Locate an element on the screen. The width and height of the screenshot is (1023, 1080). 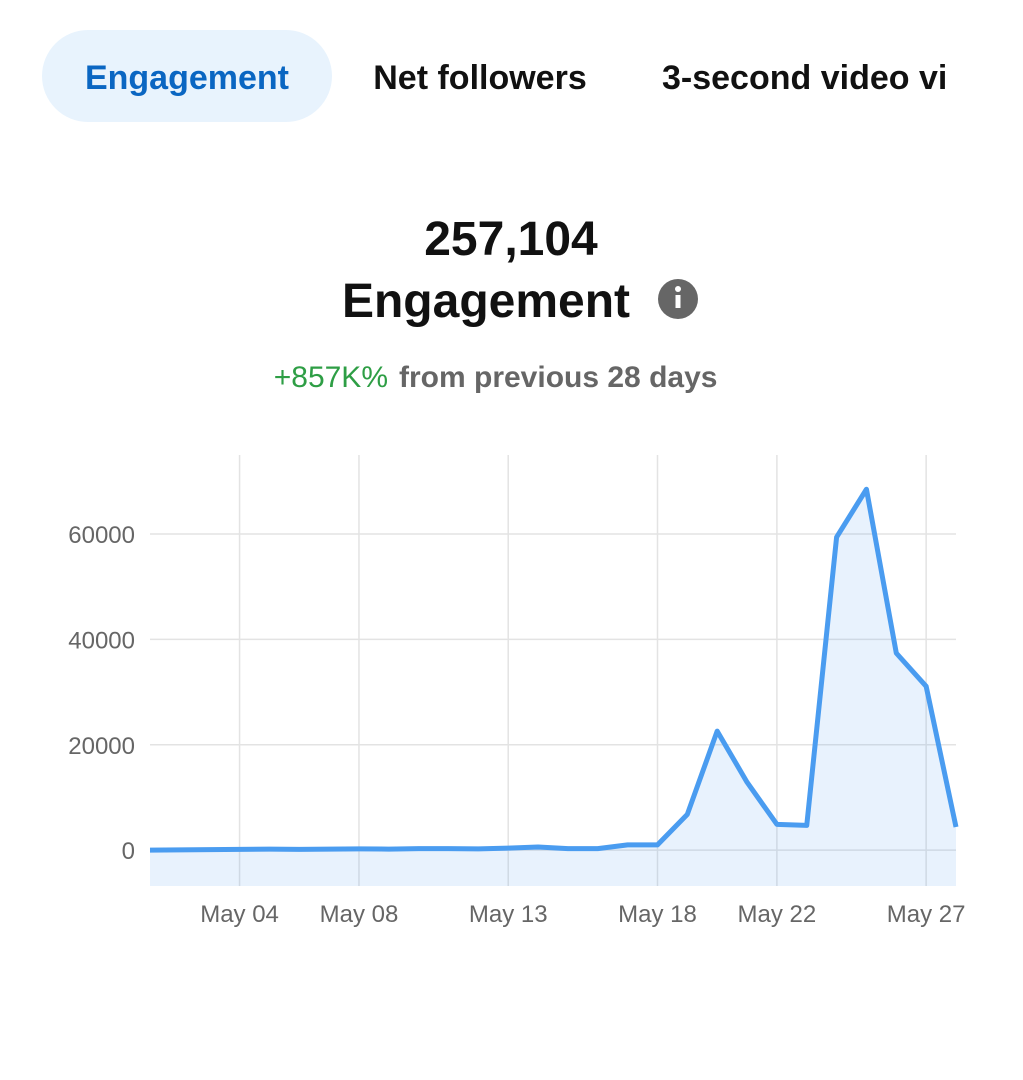
info-icon is located at coordinates (678, 299).